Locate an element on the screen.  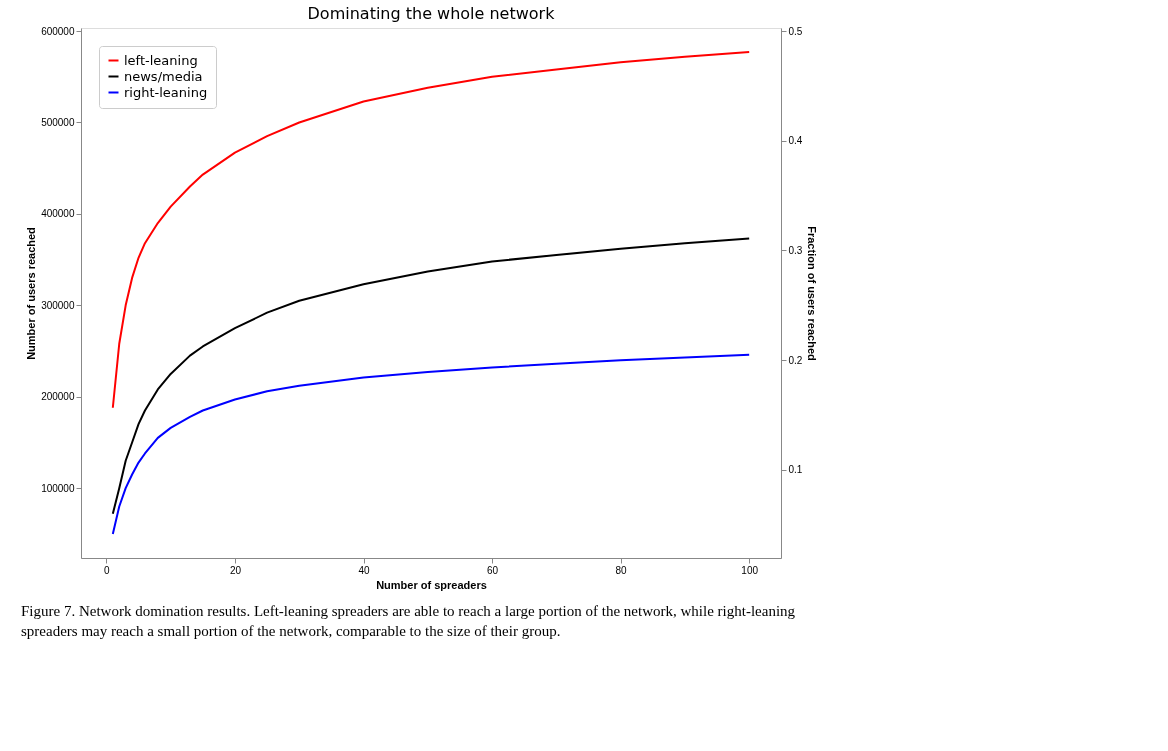
x-tick-label: 80 is located at coordinates (621, 570).